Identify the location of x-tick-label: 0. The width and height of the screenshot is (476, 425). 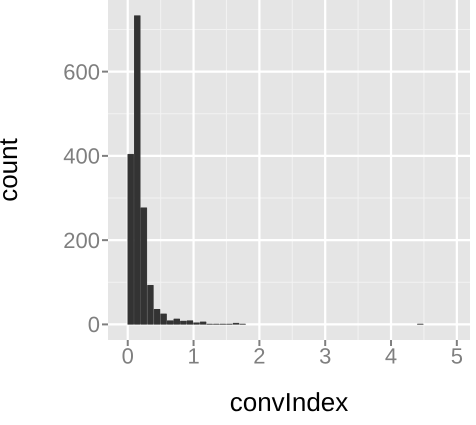
(128, 356).